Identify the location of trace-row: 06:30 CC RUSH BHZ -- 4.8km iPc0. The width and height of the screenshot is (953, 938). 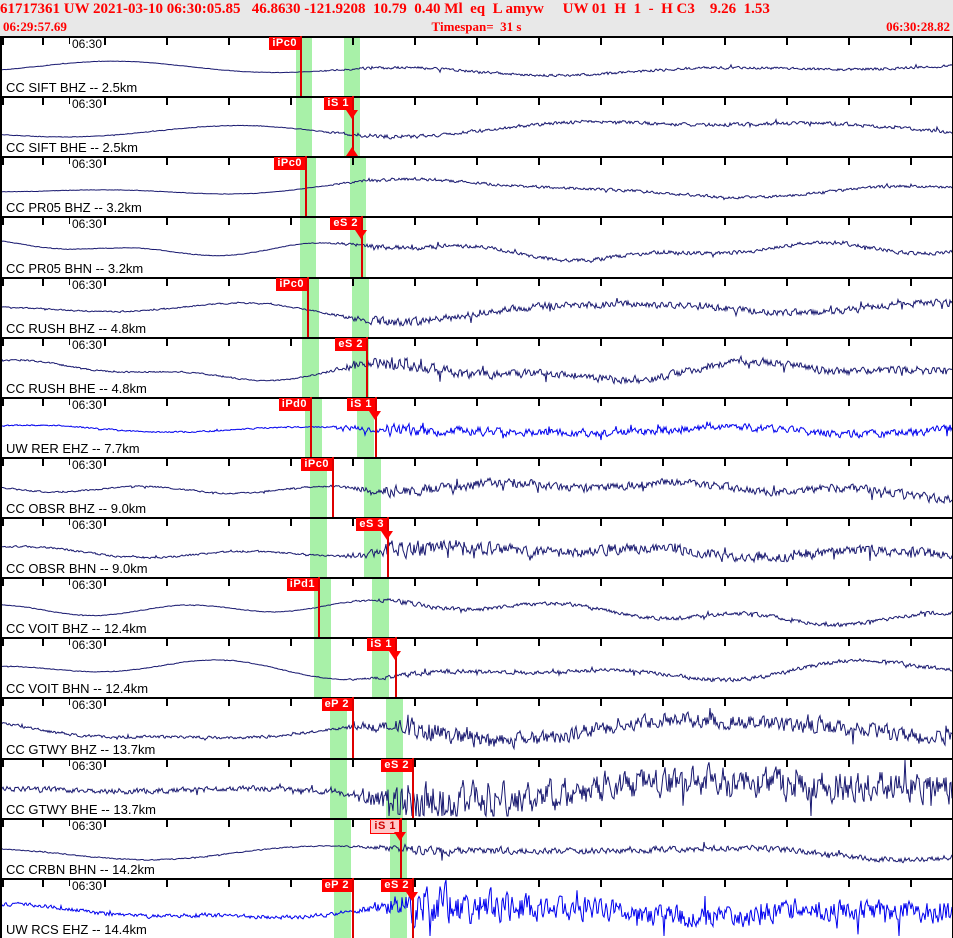
(476, 307).